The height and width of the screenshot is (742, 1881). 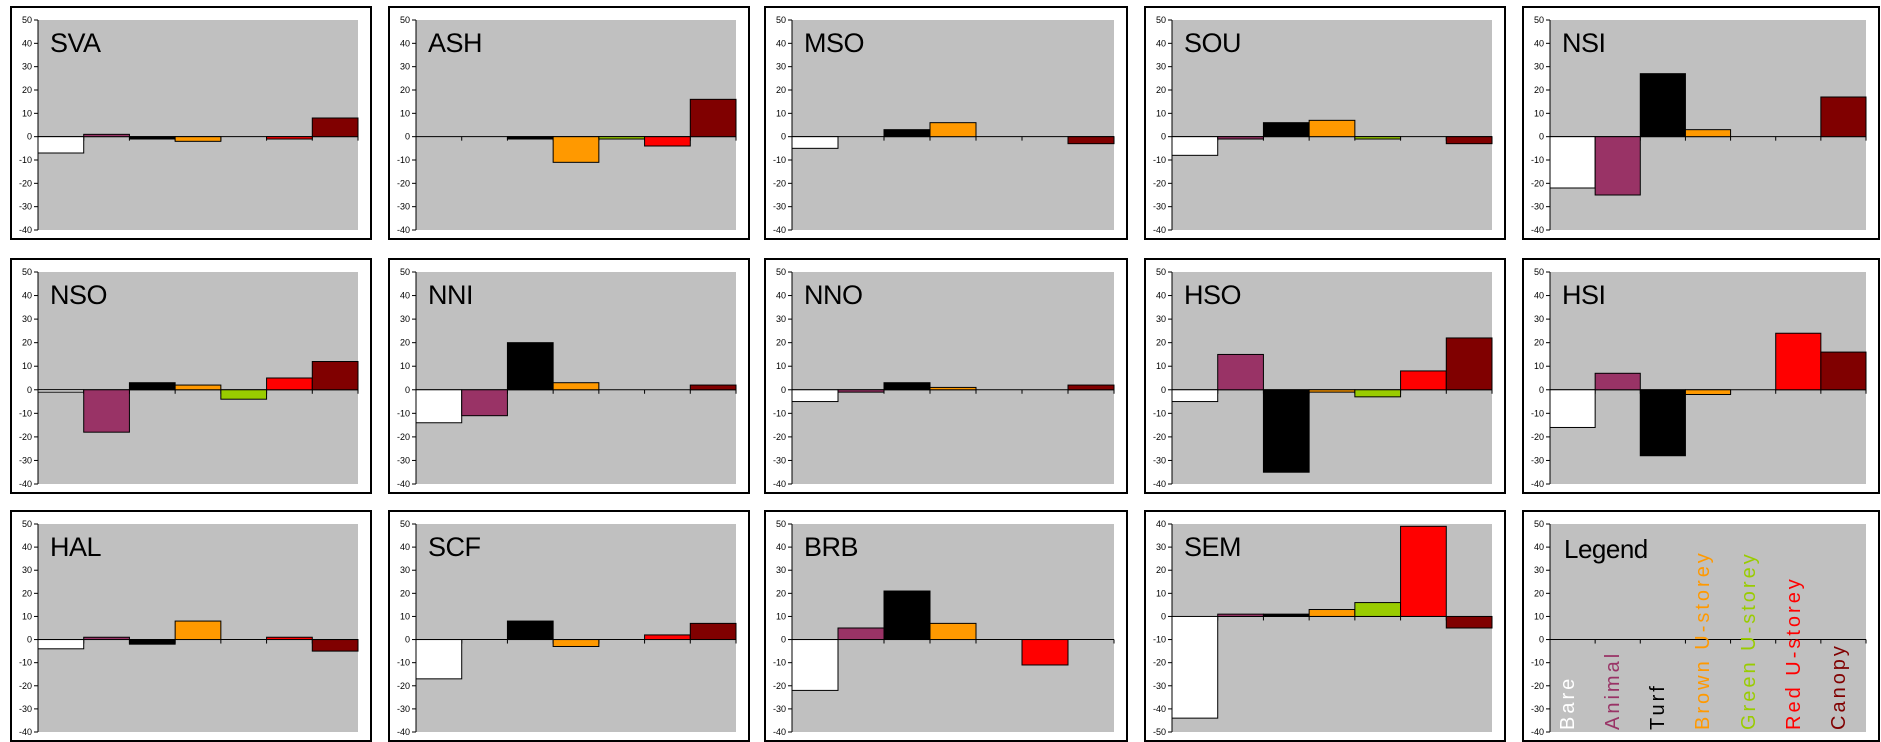 I want to click on chart-panel-nno: -40 -30 -20 -10 0 10 20 30 40 50 NNO, so click(x=946, y=376).